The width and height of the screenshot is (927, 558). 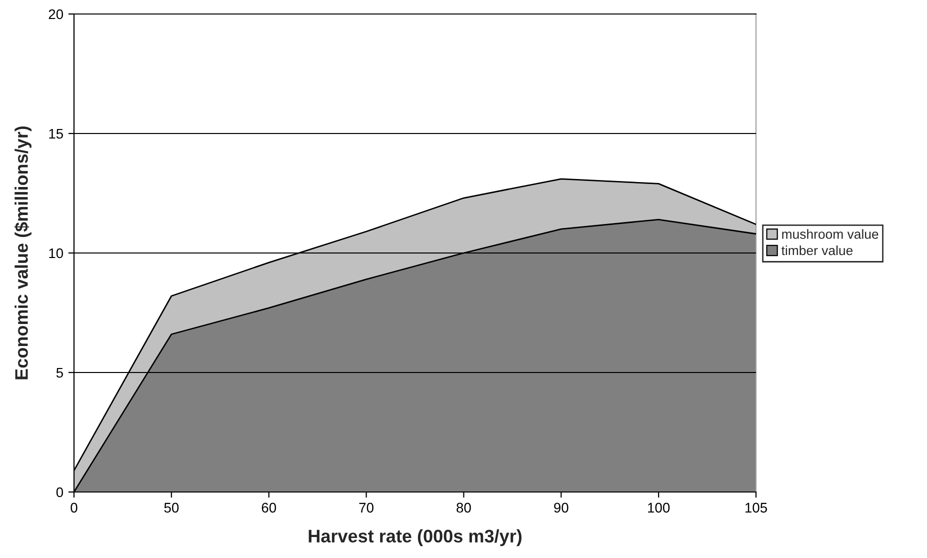 I want to click on legend-label: mushroom value, so click(x=830, y=234).